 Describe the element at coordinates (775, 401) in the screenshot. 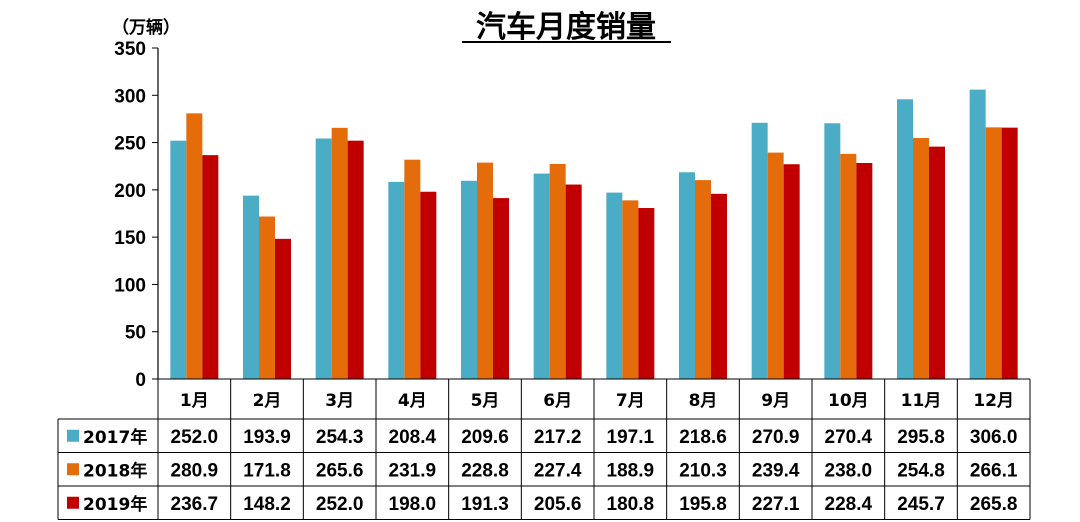

I see `category-label: 9月` at that location.